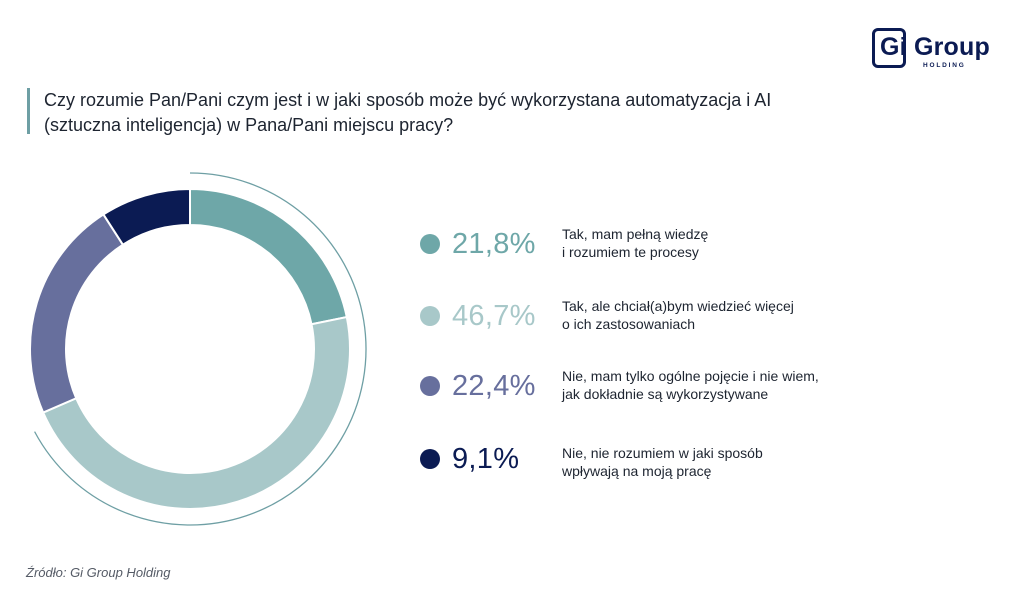 This screenshot has height=607, width=1024. What do you see at coordinates (486, 459) in the screenshot?
I see `data-label-4: 9,1%` at bounding box center [486, 459].